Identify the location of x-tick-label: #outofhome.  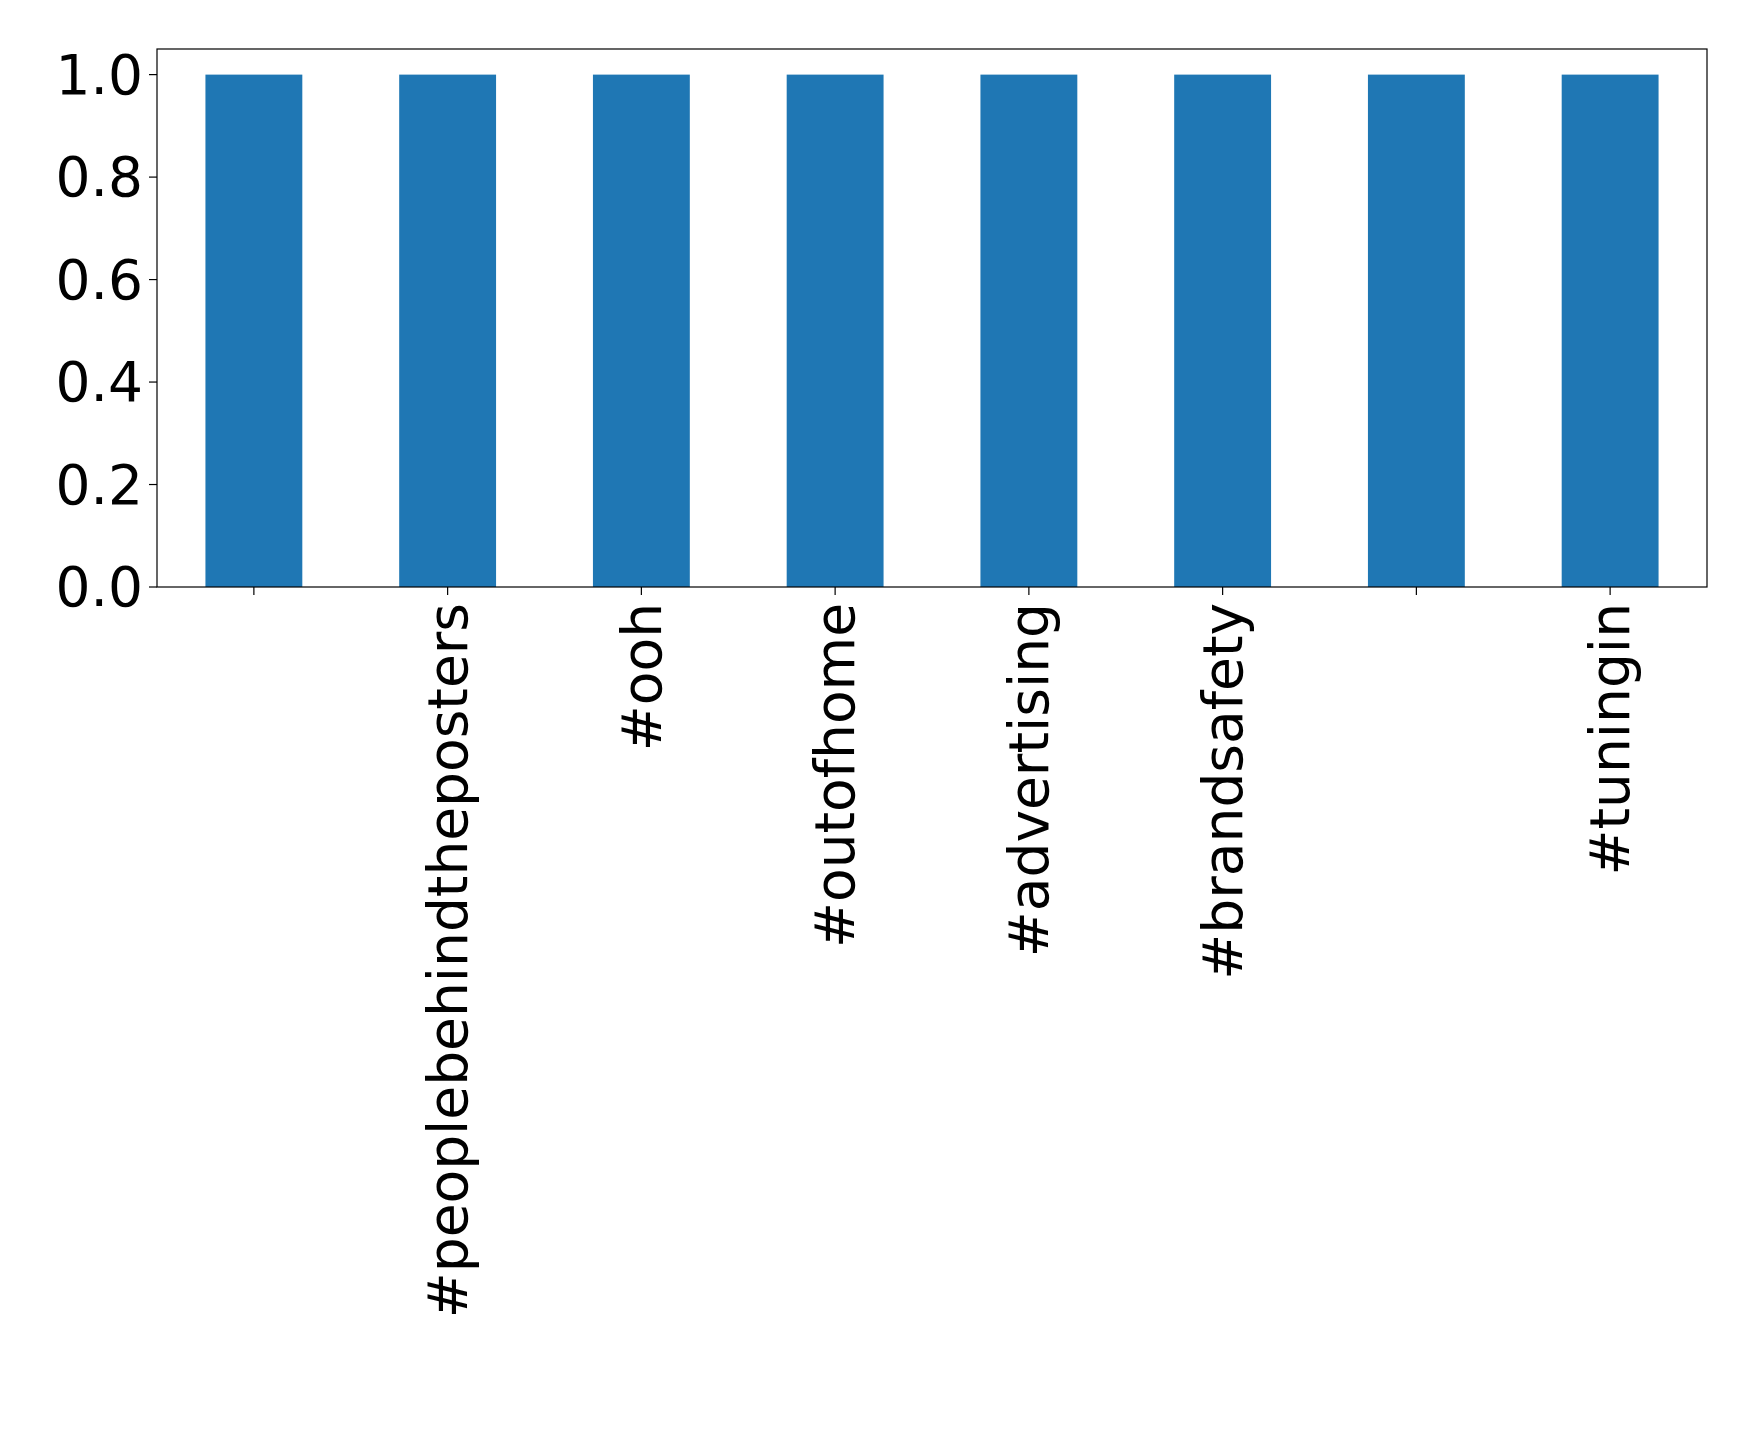
(835, 776).